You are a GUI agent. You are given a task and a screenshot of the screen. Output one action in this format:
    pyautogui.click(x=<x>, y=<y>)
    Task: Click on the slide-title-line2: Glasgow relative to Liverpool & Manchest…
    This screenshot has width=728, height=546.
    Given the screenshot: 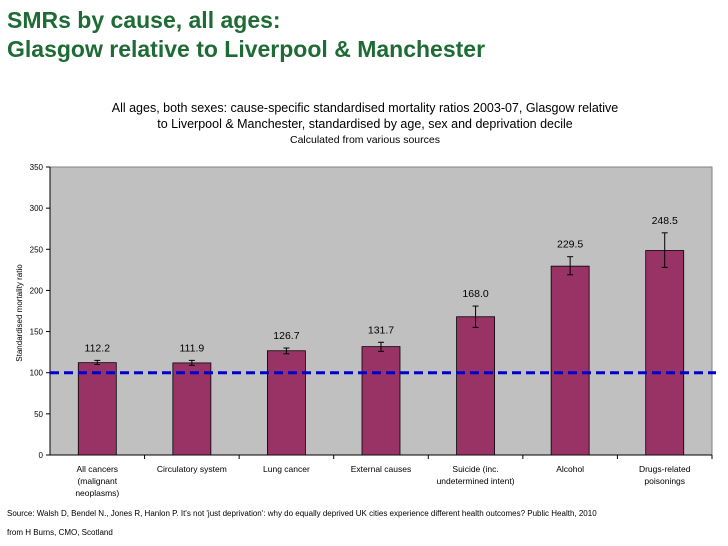 What is the action you would take?
    pyautogui.click(x=246, y=49)
    